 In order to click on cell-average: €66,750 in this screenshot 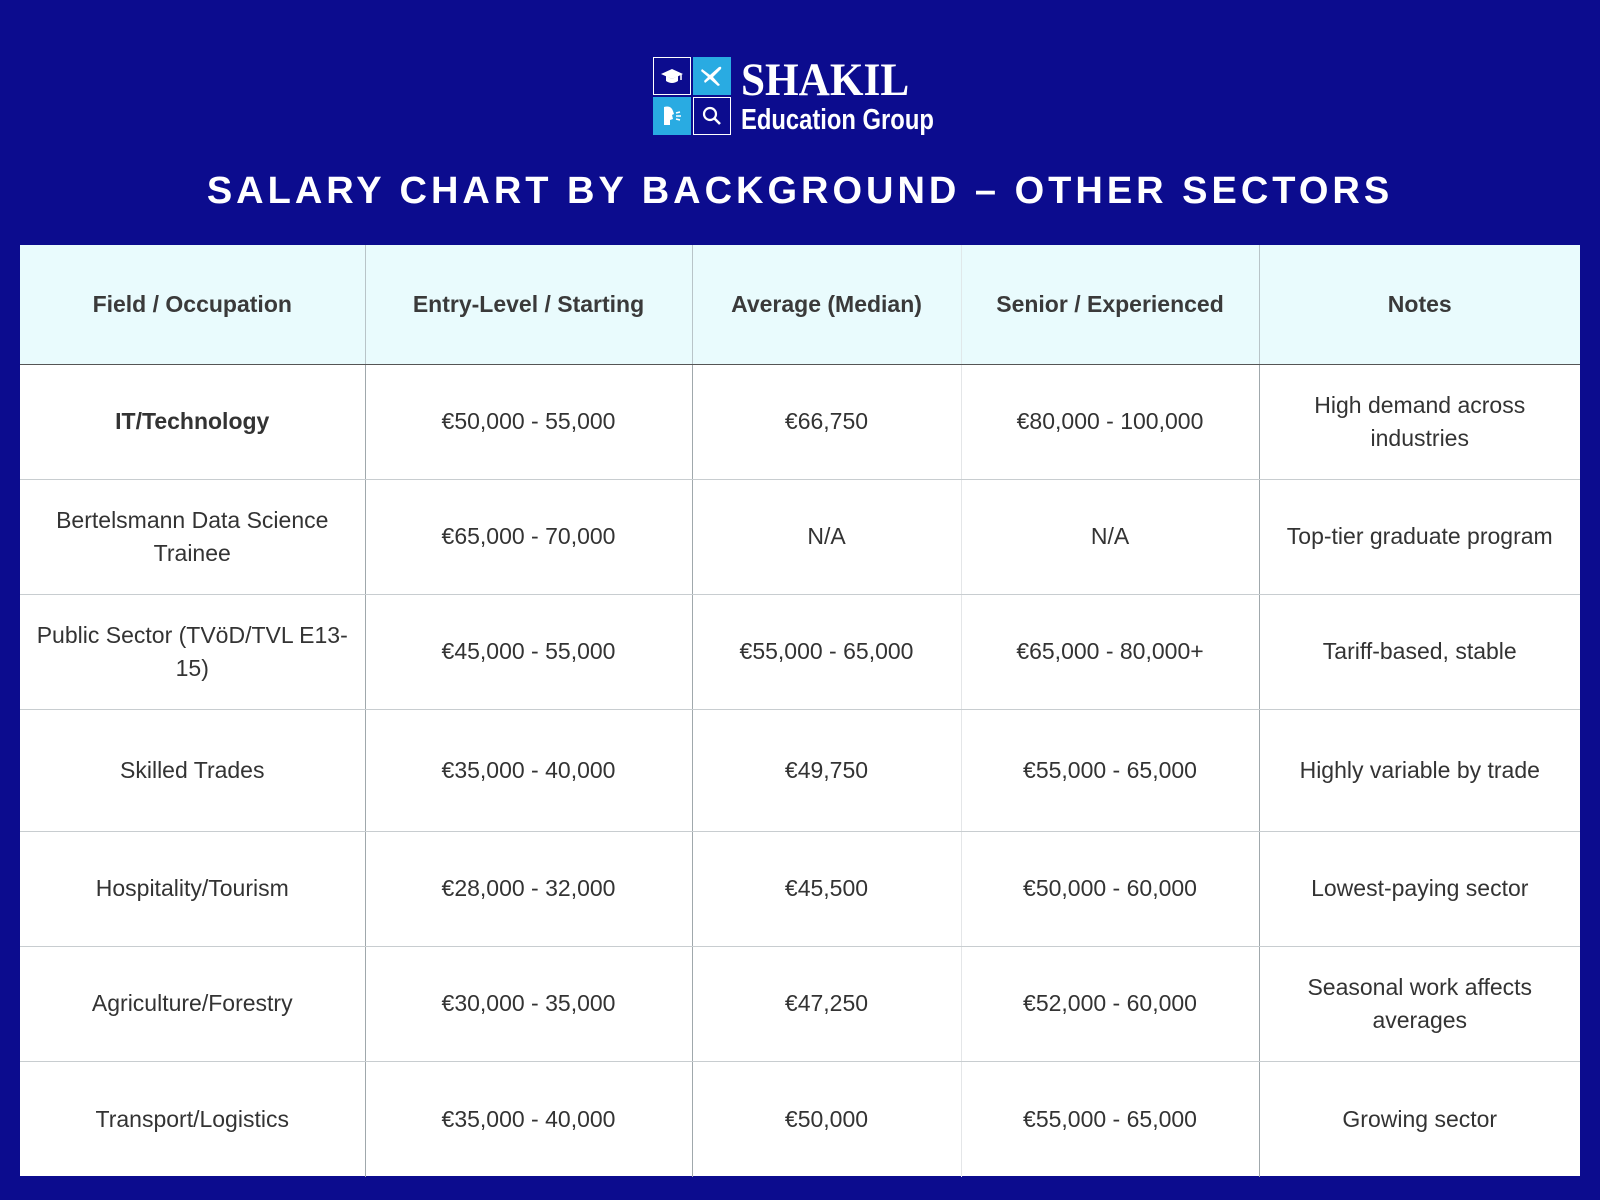, I will do `click(827, 422)`.